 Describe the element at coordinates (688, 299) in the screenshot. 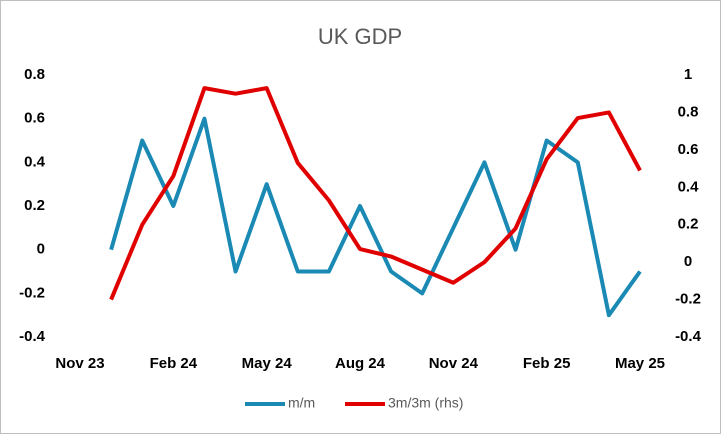

I see `y2-tick-label: -0.2` at that location.